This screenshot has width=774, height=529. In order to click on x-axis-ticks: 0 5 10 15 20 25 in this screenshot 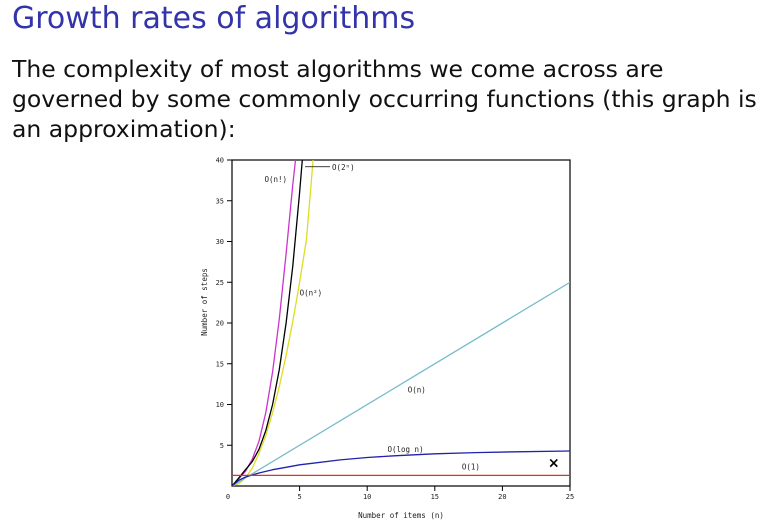, I will do `click(400, 493)`.